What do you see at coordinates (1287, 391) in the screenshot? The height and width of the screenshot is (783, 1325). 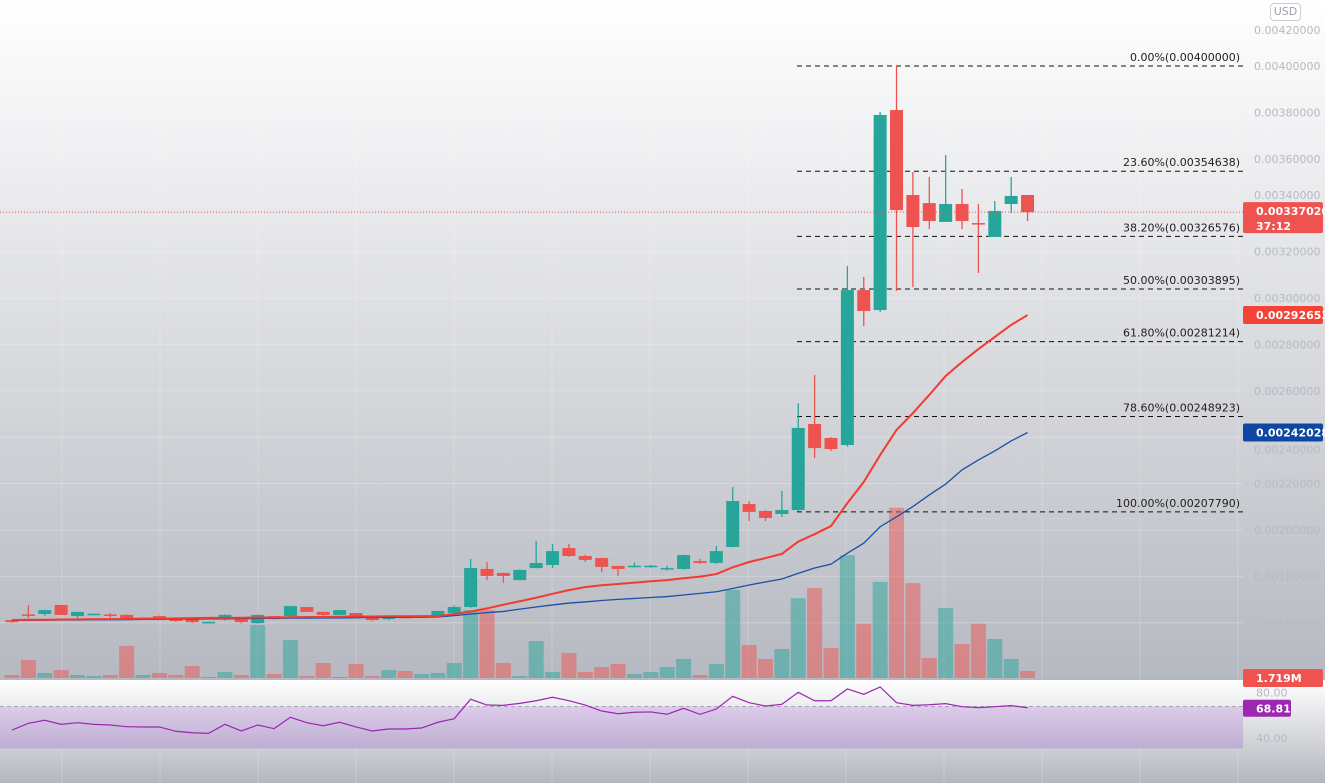 I see `price-axis-label: 0.00260000` at bounding box center [1287, 391].